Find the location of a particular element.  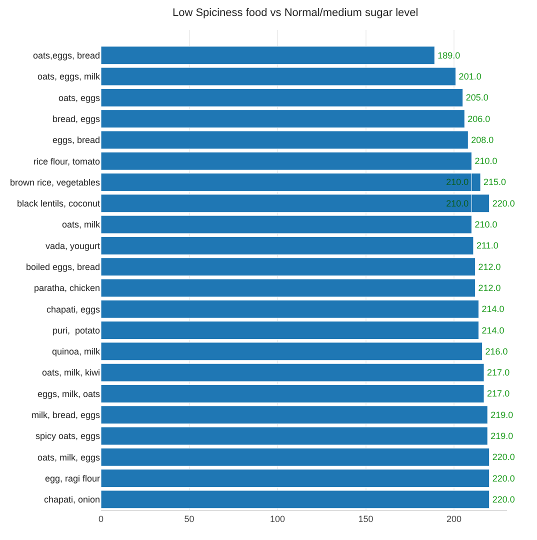

x-tick-label: 200 is located at coordinates (454, 519).